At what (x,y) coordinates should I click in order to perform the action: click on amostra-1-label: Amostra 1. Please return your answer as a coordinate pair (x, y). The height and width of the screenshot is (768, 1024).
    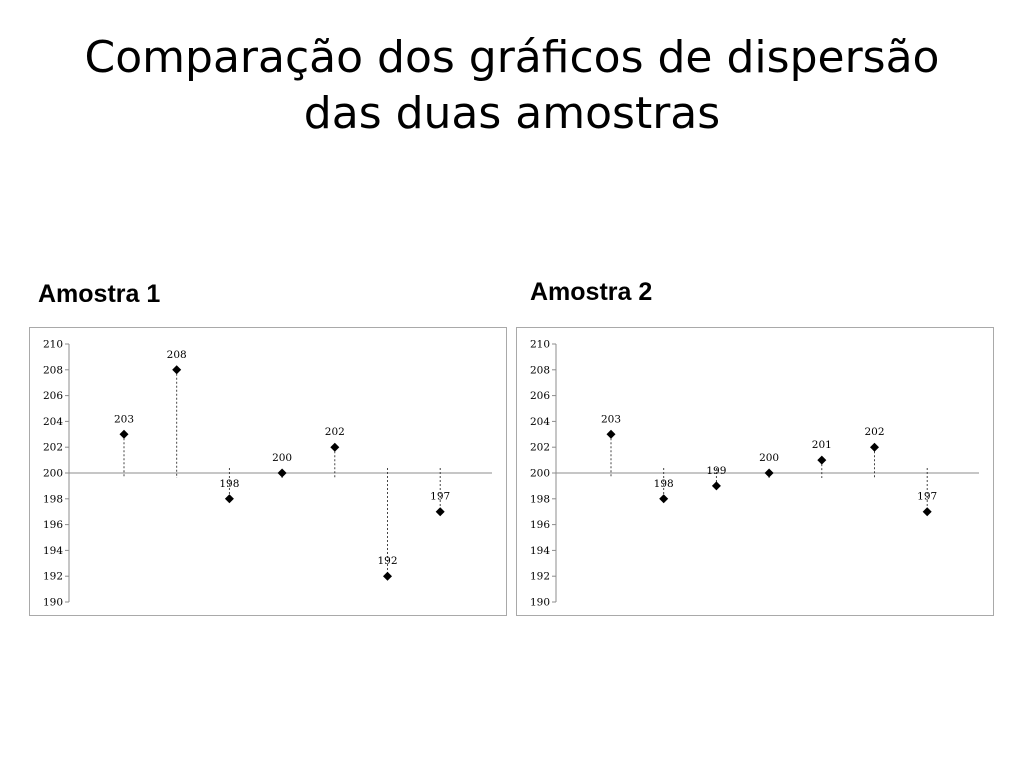
    Looking at the image, I should click on (99, 294).